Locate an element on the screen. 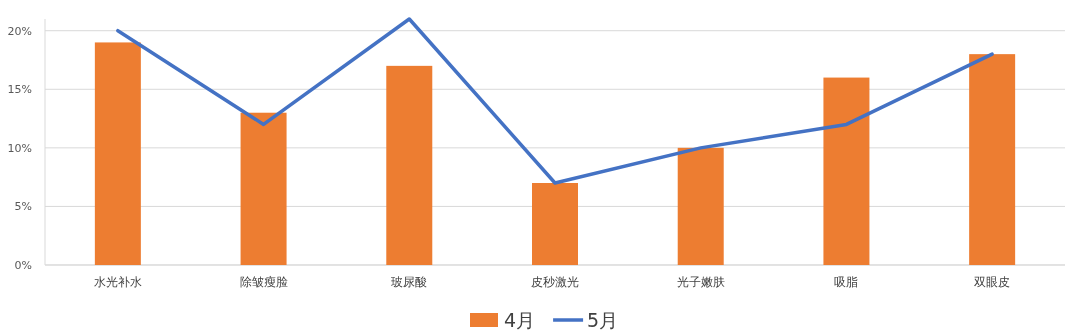 This screenshot has height=336, width=1080. x-tick-label: 双眼皮 is located at coordinates (992, 282).